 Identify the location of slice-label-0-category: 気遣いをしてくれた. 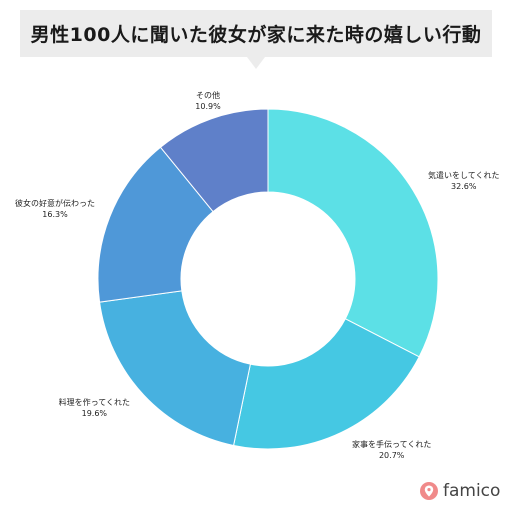
(464, 175).